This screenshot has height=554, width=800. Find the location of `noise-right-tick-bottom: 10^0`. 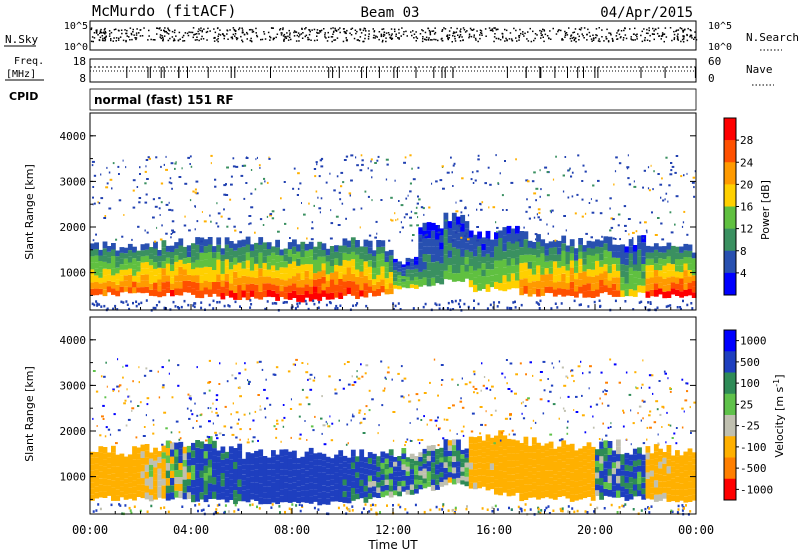

noise-right-tick-bottom: 10^0 is located at coordinates (720, 47).